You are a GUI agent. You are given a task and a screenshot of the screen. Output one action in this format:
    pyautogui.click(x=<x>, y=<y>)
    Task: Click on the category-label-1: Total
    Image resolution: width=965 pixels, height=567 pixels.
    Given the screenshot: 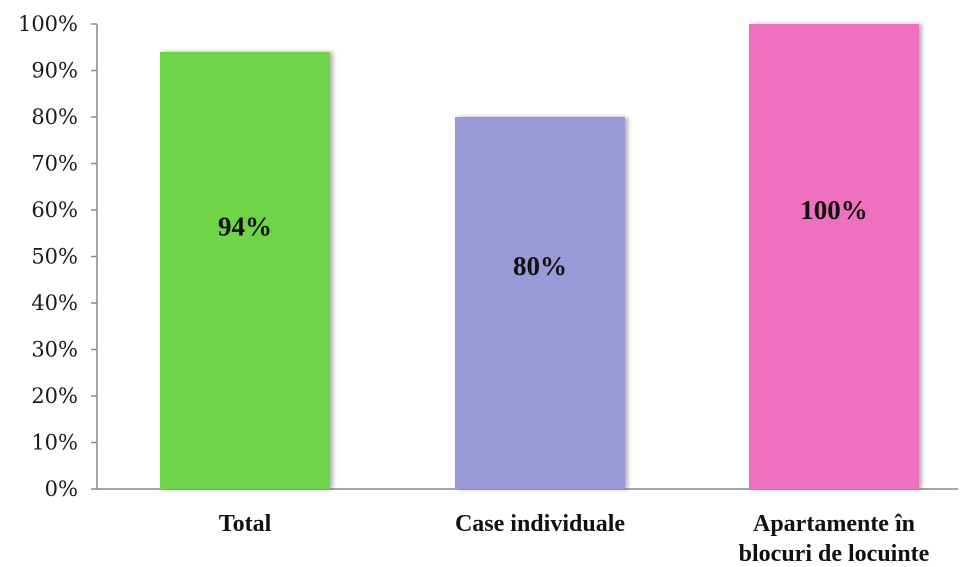 What is the action you would take?
    pyautogui.click(x=245, y=524)
    